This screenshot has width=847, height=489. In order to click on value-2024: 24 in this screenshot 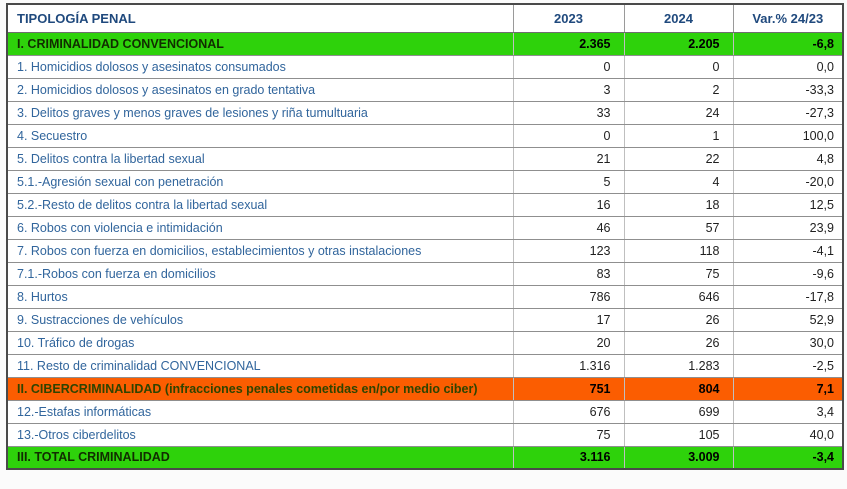, I will do `click(679, 113)`.